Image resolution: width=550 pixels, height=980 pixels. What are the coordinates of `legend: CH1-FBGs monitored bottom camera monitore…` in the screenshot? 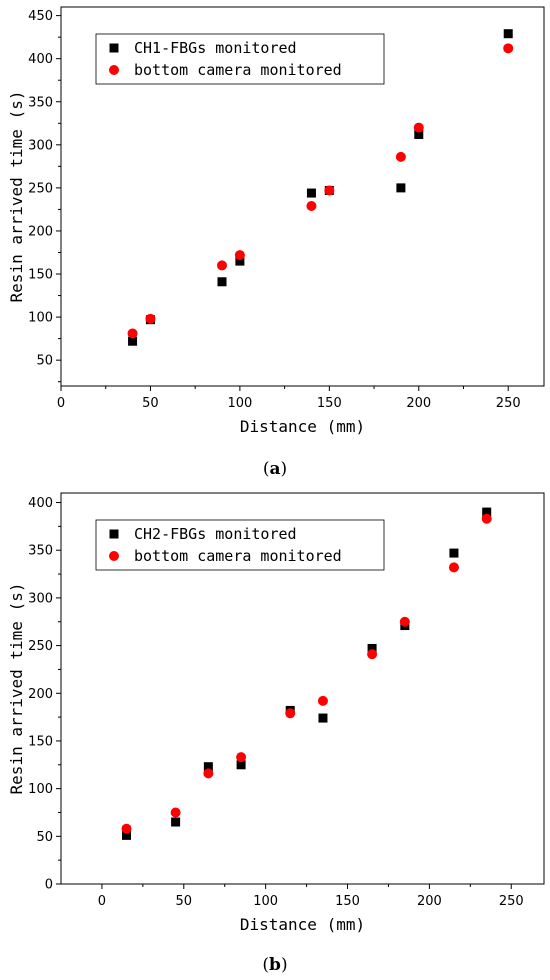 It's located at (240, 59).